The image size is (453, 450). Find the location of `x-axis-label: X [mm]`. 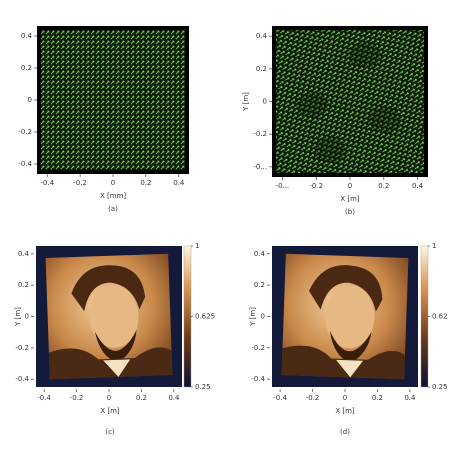

x-axis-label: X [mm] is located at coordinates (113, 196).